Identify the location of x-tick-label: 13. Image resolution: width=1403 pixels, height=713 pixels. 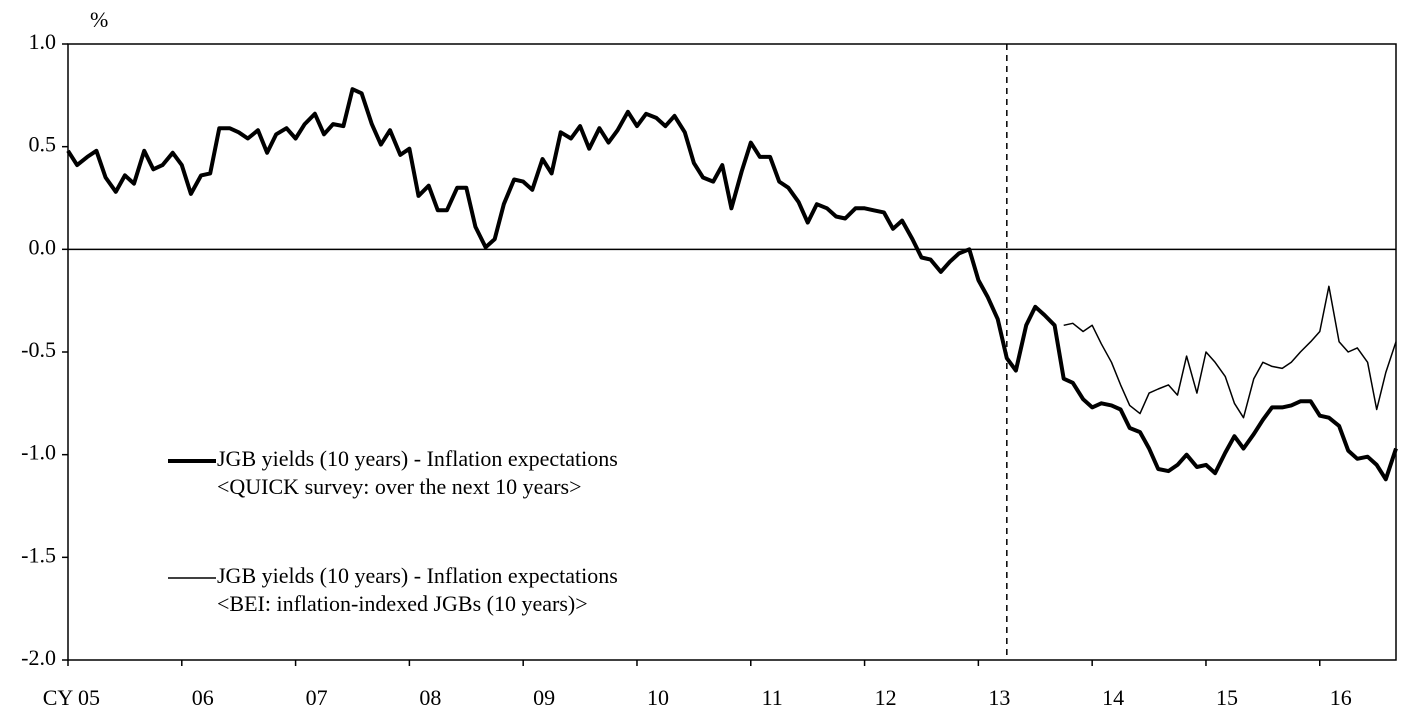
(999, 697).